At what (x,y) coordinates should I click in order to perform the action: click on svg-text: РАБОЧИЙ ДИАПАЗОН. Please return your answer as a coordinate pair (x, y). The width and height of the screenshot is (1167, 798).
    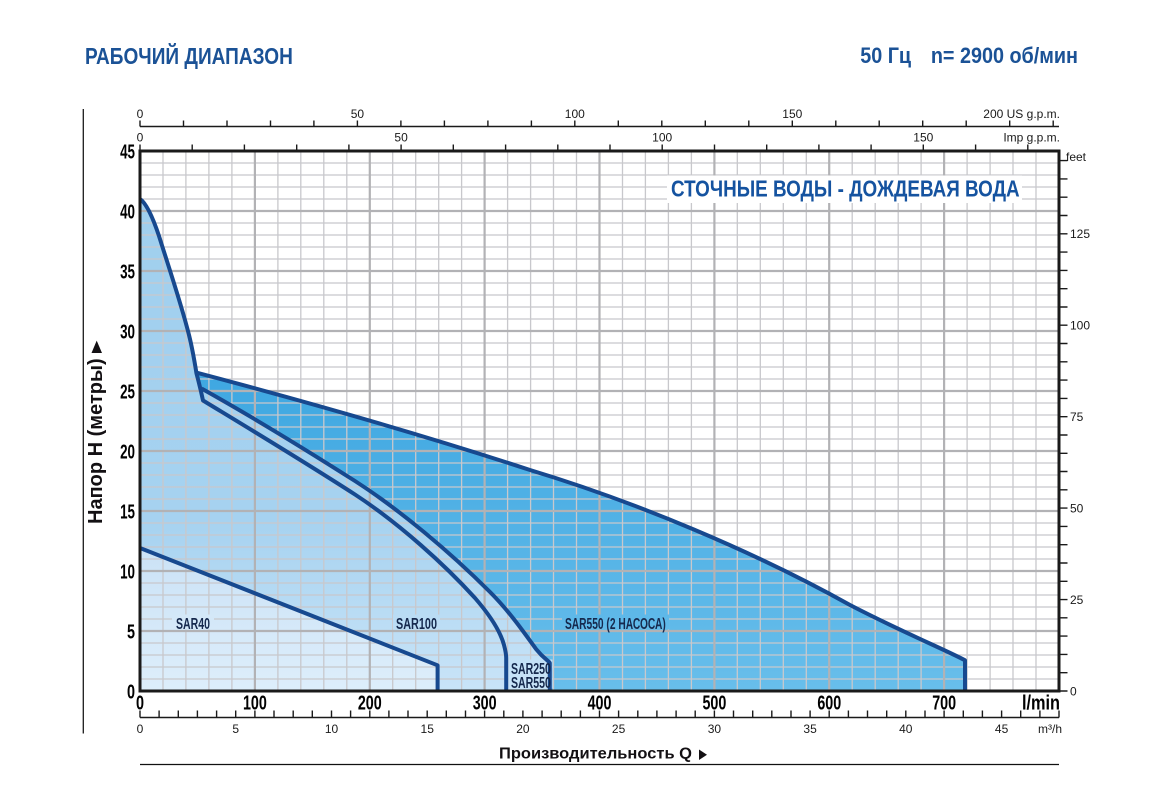
    Looking at the image, I should click on (189, 56).